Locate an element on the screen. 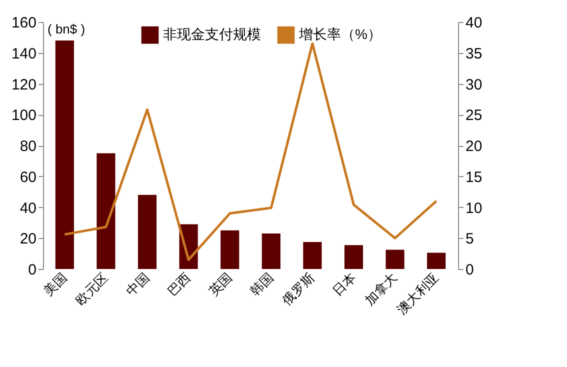  y2-tick-label: 0 is located at coordinates (470, 270).